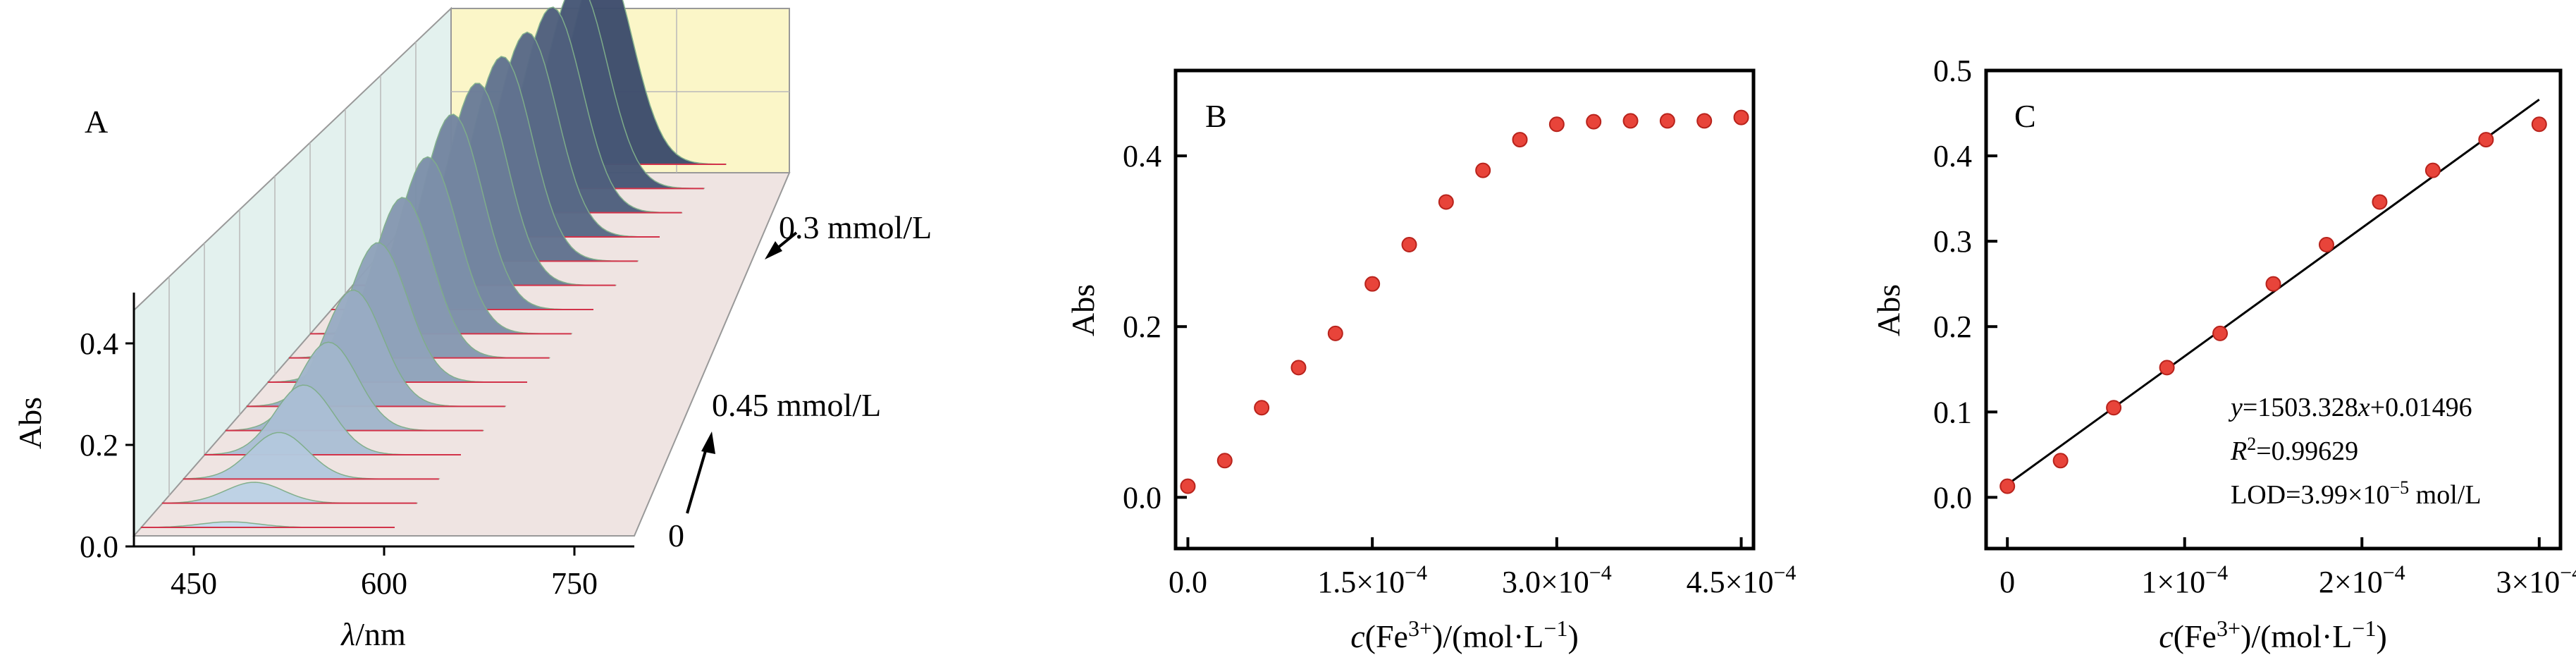 The width and height of the screenshot is (2576, 667). Describe the element at coordinates (2445, 495) in the screenshot. I see `lod-unit: mol/L` at that location.